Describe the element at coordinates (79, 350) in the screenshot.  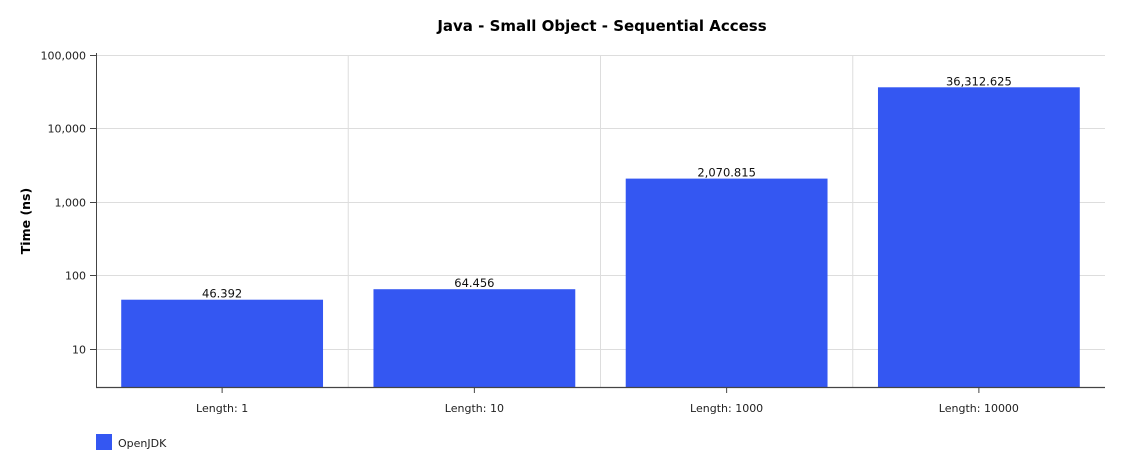
I see `y-tick-label: 10` at that location.